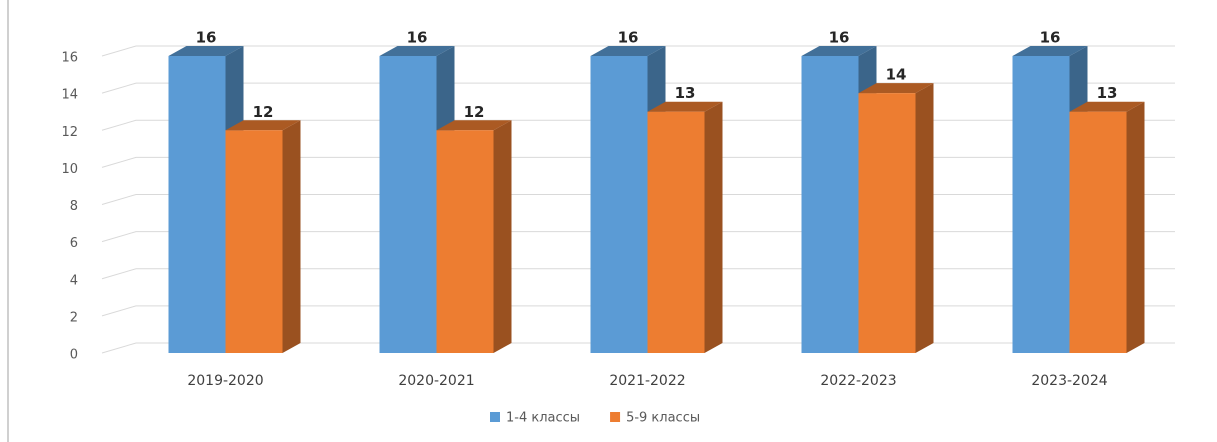 This screenshot has width=1217, height=442. Describe the element at coordinates (858, 381) in the screenshot. I see `x-tick-label: 2022-2023` at that location.